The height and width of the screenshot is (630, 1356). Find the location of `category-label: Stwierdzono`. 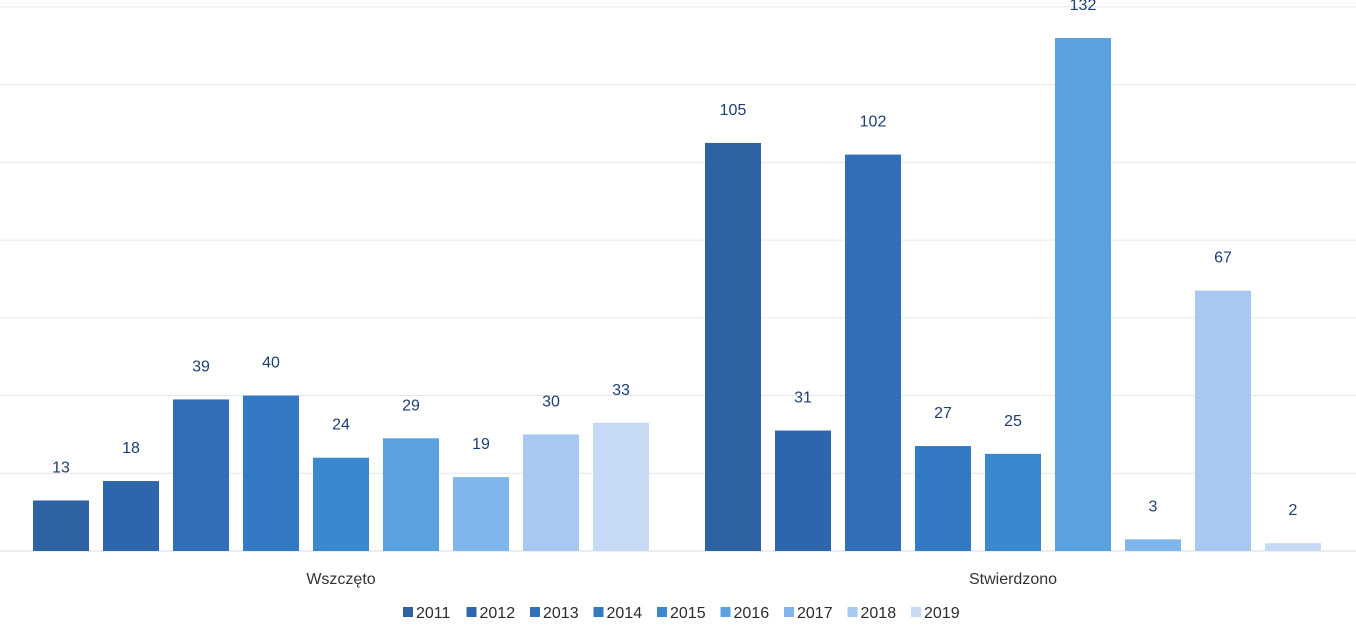

category-label: Stwierdzono is located at coordinates (1013, 579).